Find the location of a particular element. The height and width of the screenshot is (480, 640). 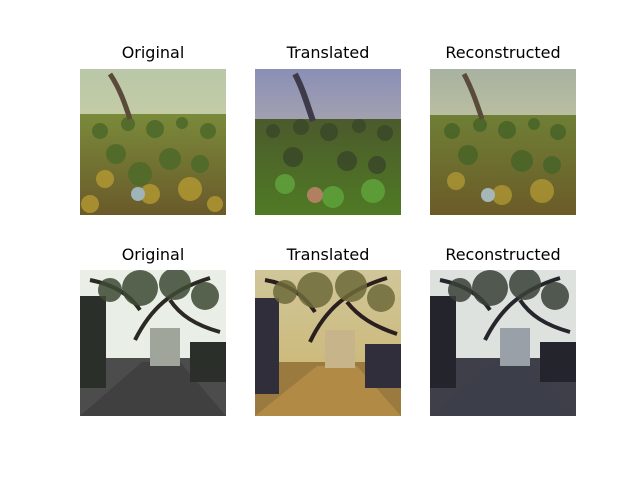

row1-reconstructed-title: Reconstructed is located at coordinates (503, 52).